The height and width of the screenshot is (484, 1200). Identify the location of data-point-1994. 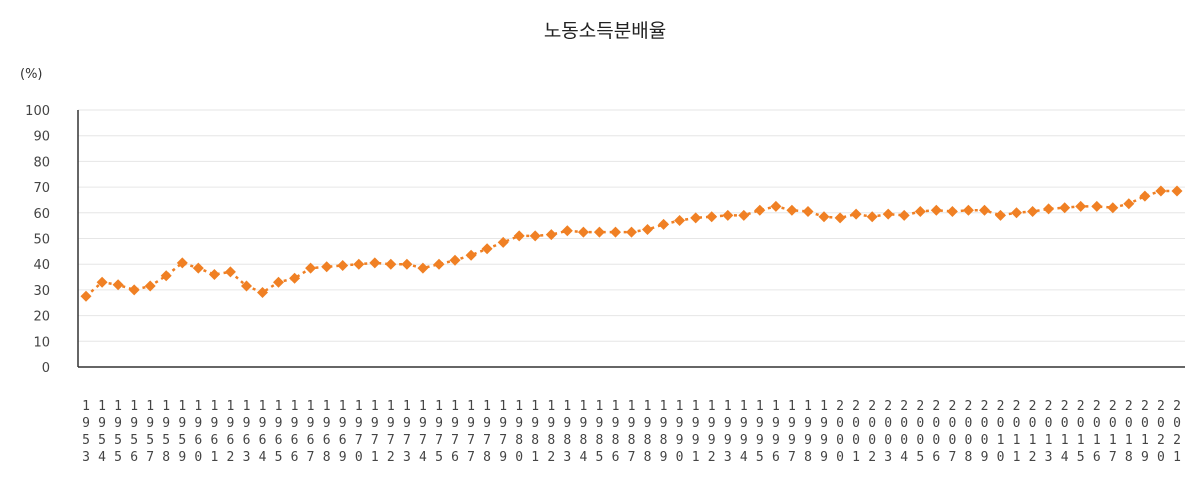
(744, 215).